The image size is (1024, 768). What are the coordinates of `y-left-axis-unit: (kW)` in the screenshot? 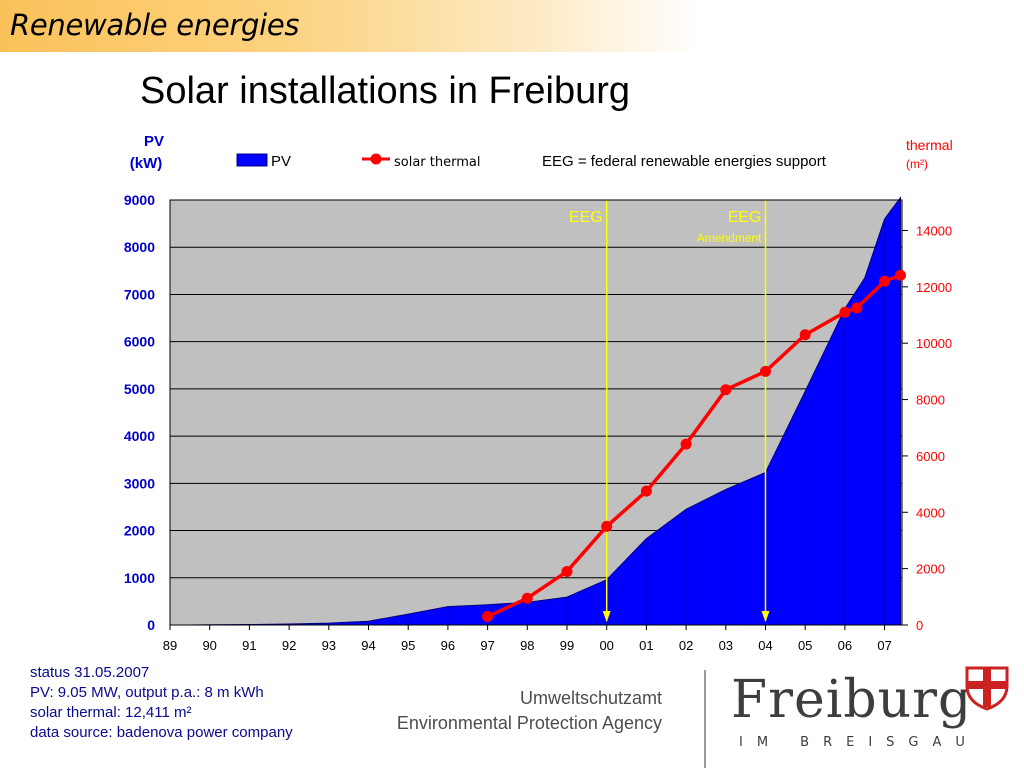 It's located at (146, 163).